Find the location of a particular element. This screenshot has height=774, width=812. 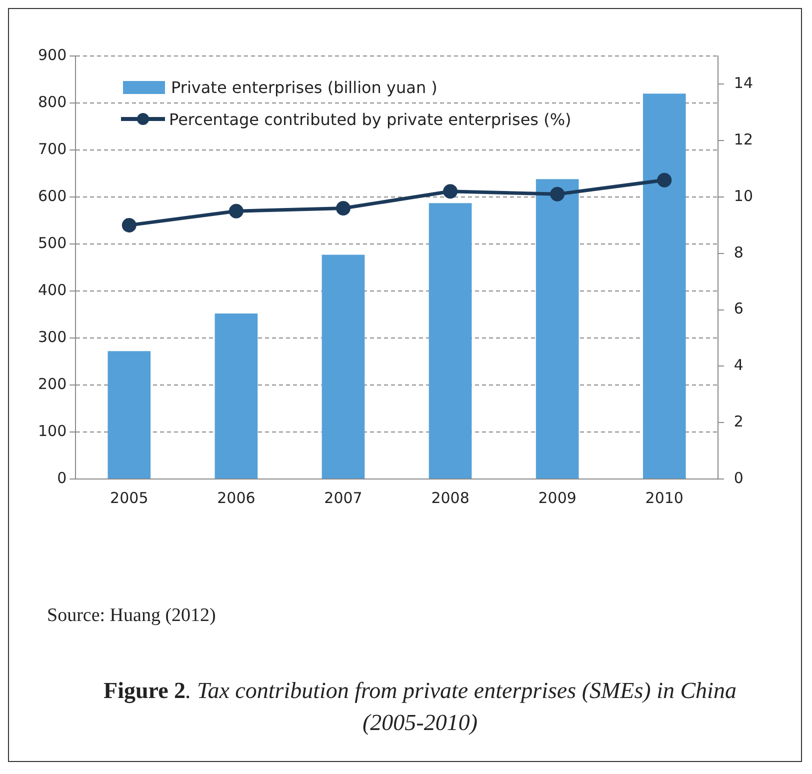

y-tick-label: 700 is located at coordinates (52, 149).